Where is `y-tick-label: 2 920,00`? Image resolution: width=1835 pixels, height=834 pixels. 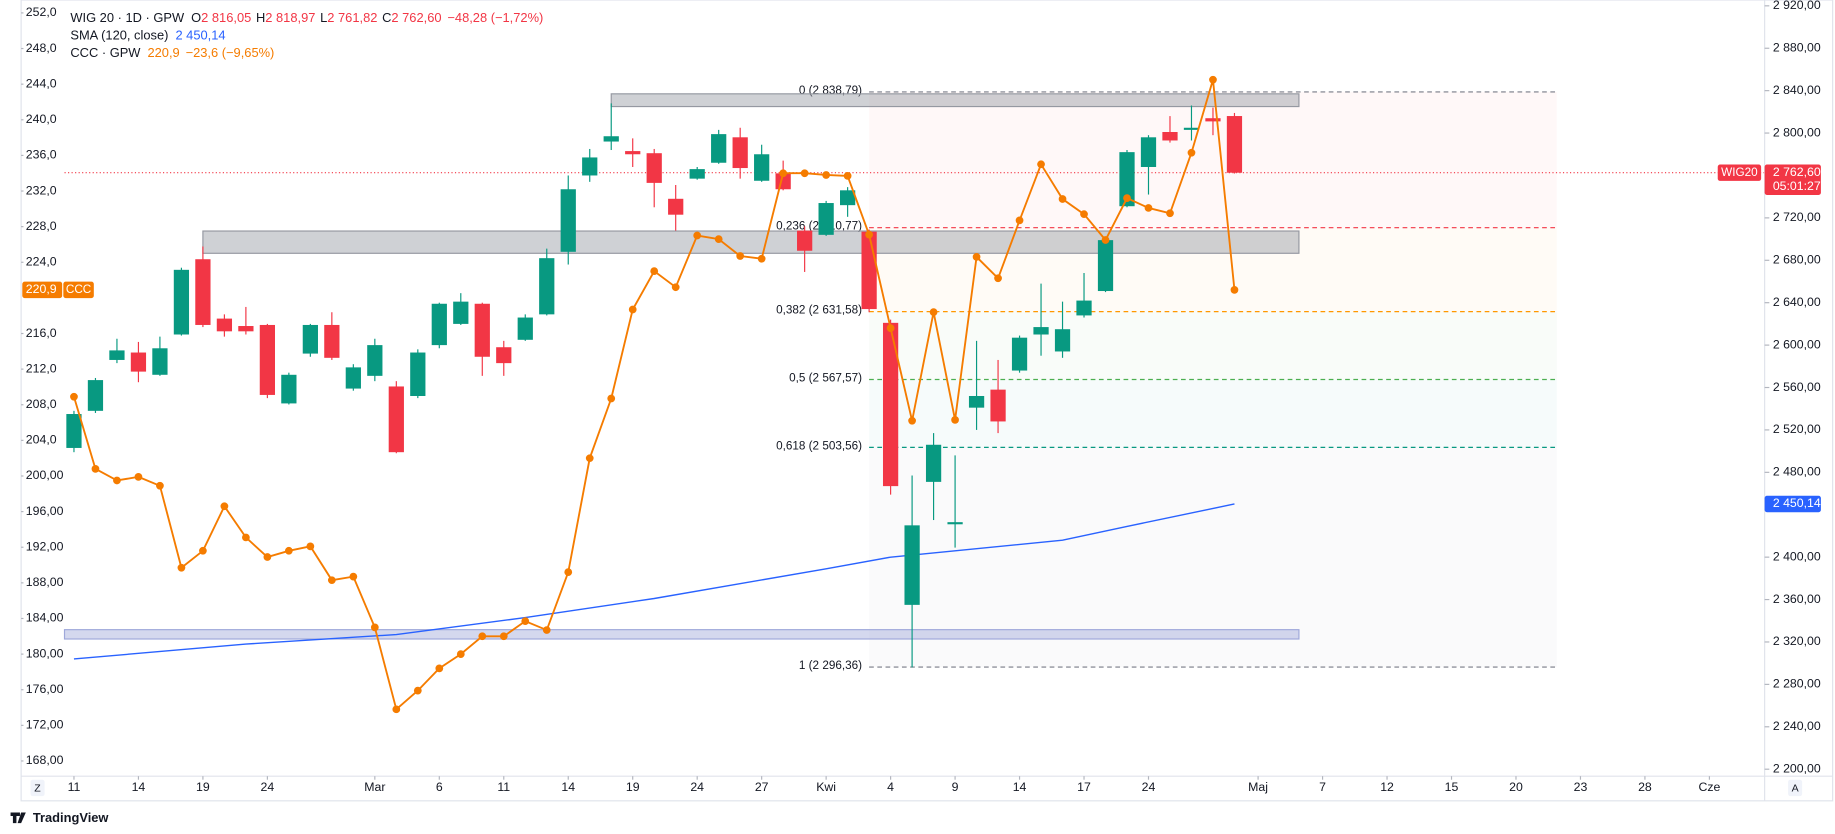
y-tick-label: 2 920,00 is located at coordinates (1797, 6).